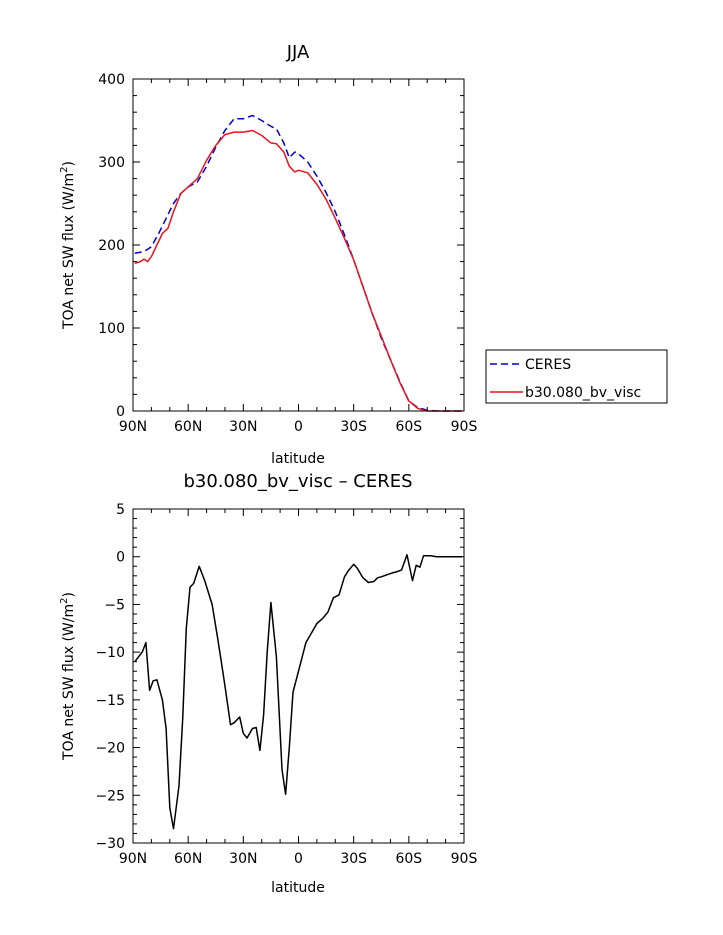 This screenshot has height=935, width=723. Describe the element at coordinates (120, 412) in the screenshot. I see `top-chart-ytick-label: 0` at that location.